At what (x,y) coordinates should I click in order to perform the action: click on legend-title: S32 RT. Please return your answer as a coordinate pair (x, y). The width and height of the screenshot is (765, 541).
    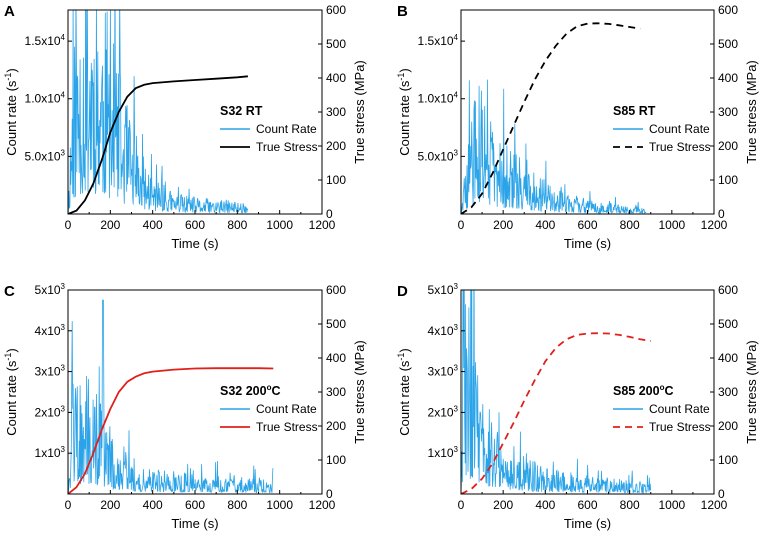
    Looking at the image, I should click on (241, 111).